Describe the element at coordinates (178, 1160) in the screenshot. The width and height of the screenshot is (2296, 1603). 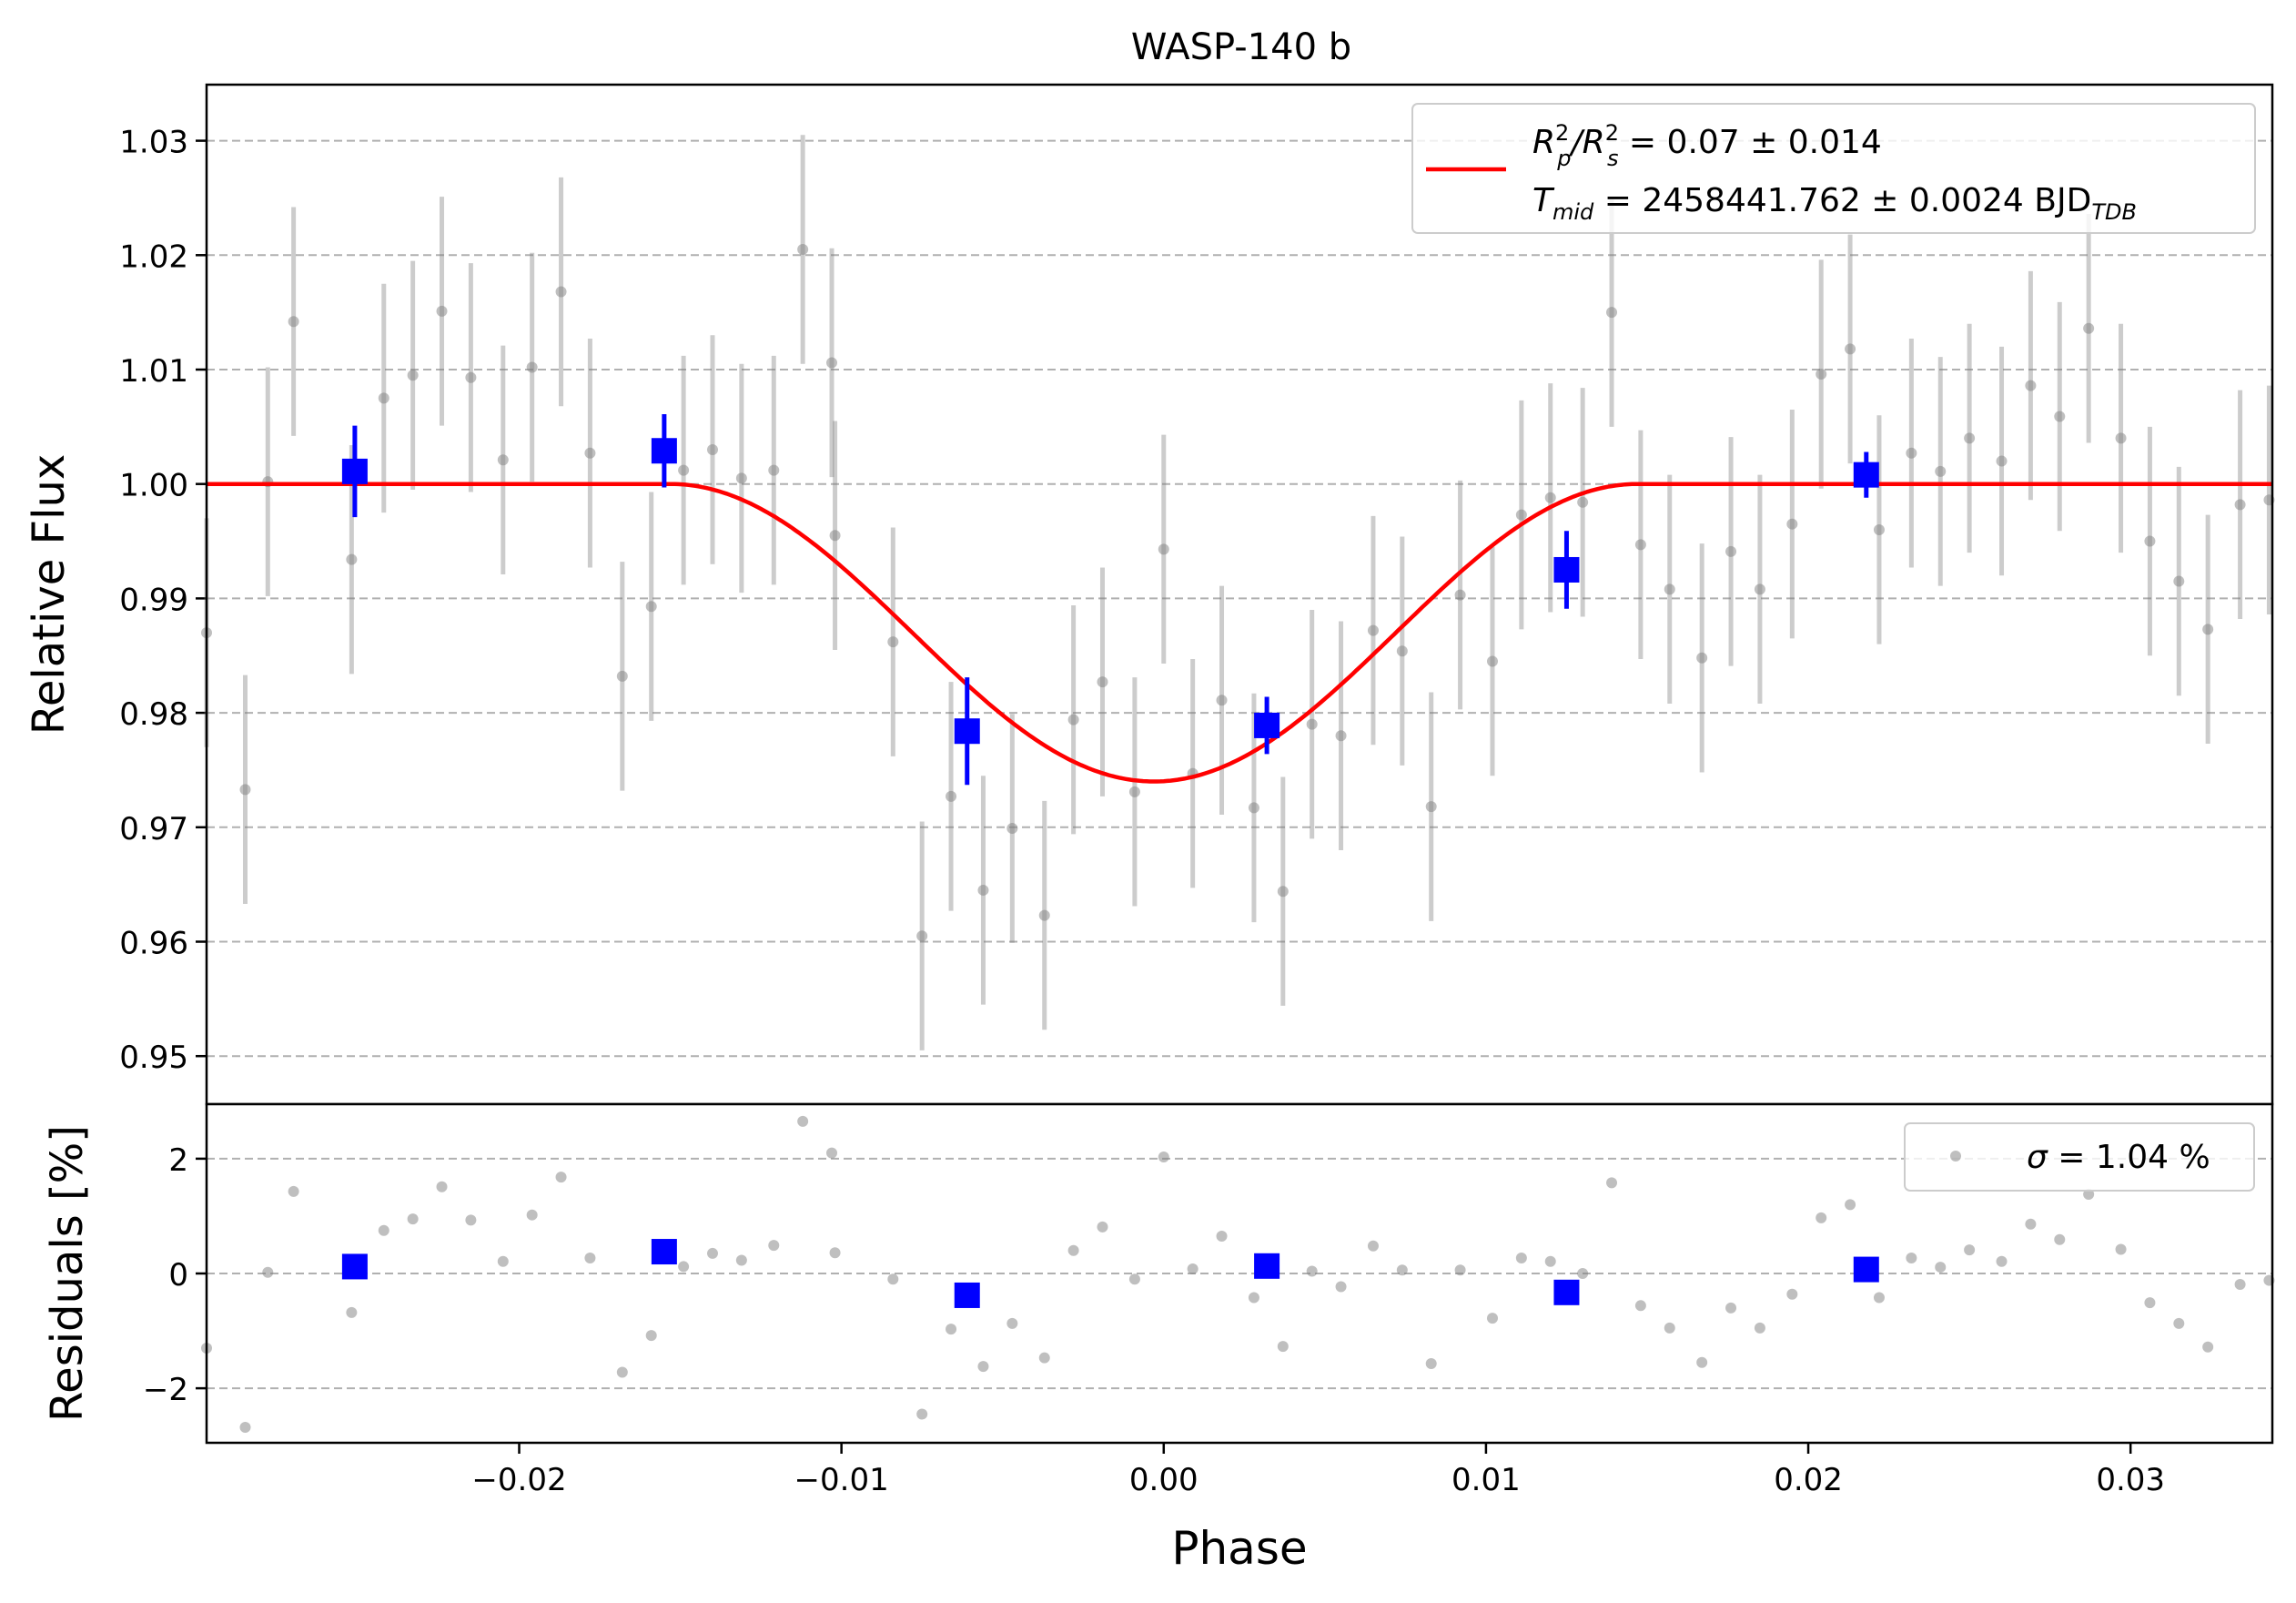
I see `residuals-y-tick-label: 2` at that location.